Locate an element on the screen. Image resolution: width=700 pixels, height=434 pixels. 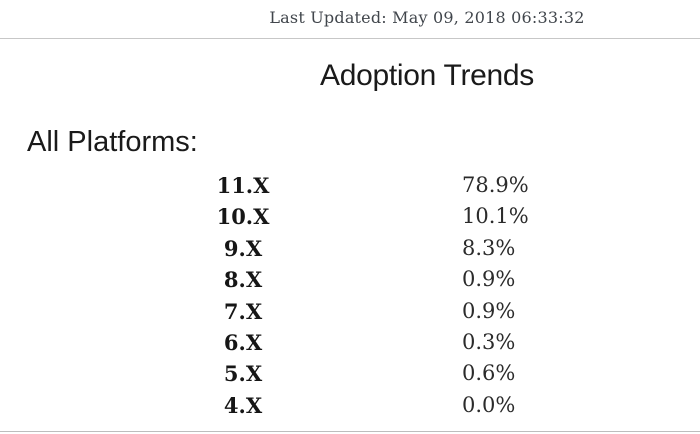
header-divider is located at coordinates (350, 38).